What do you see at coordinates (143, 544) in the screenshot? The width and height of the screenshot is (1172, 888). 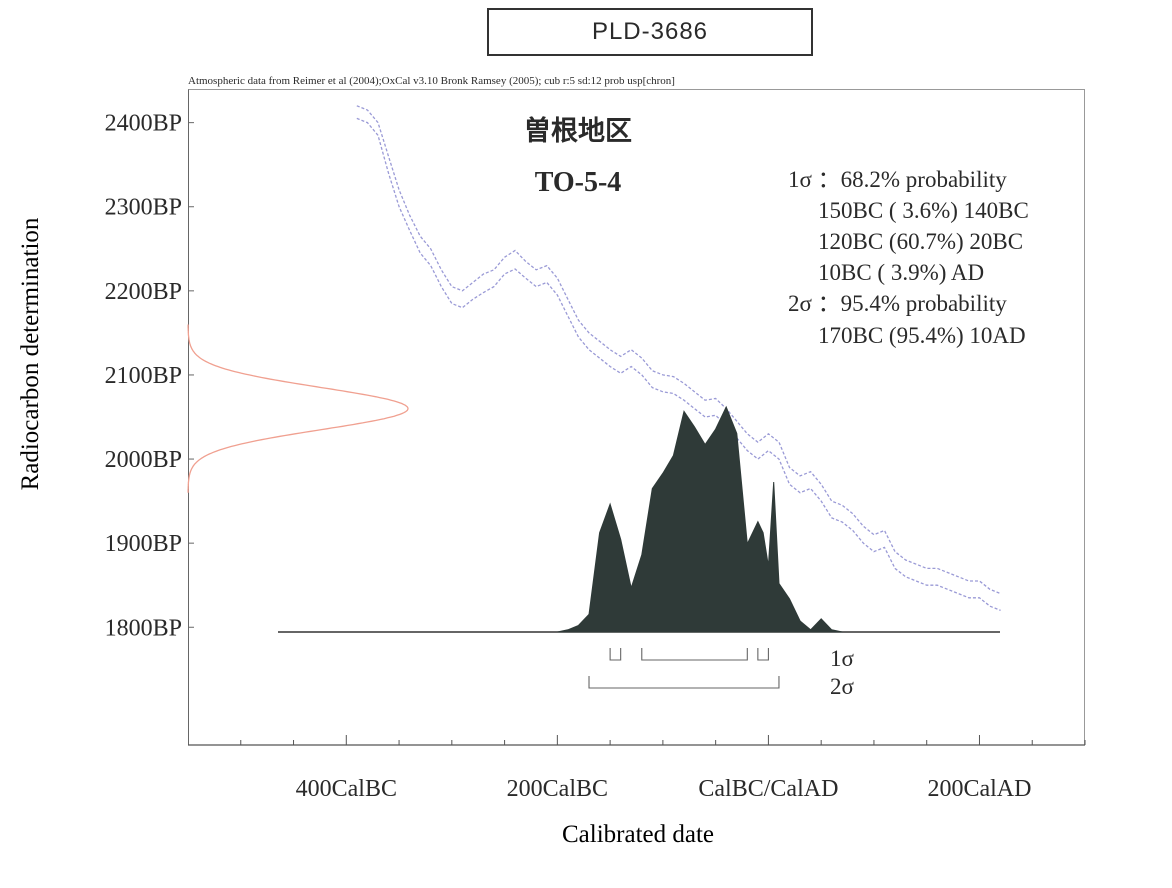 I see `y-tick-label: 1900BP` at bounding box center [143, 544].